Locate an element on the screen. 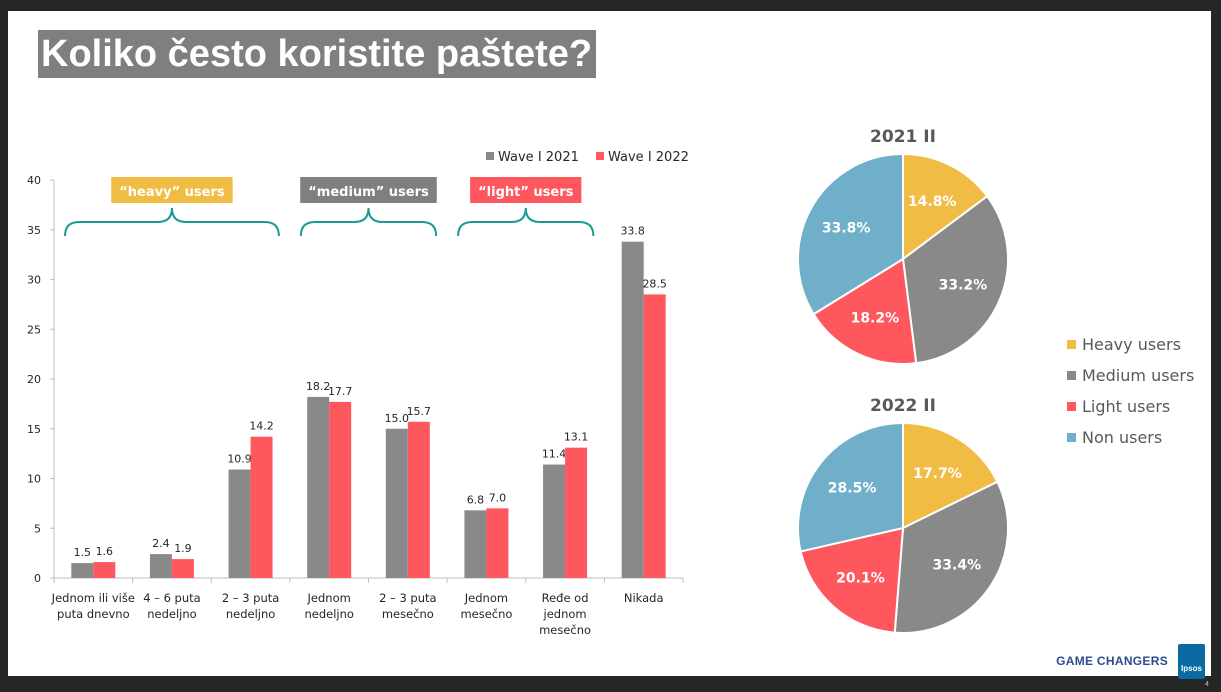  data-label: 1.9 is located at coordinates (183, 548).